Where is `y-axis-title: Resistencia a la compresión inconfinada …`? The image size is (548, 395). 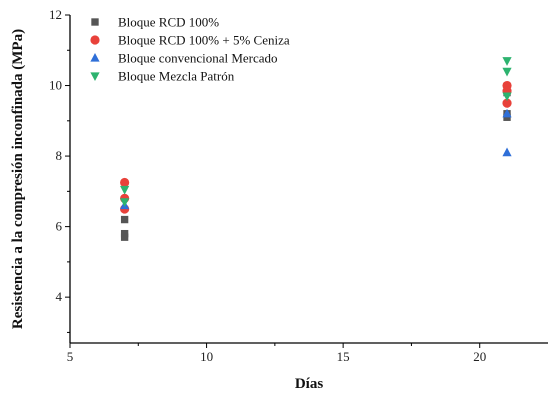
y-axis-title: Resistencia a la compresión inconfinada … is located at coordinates (18, 179).